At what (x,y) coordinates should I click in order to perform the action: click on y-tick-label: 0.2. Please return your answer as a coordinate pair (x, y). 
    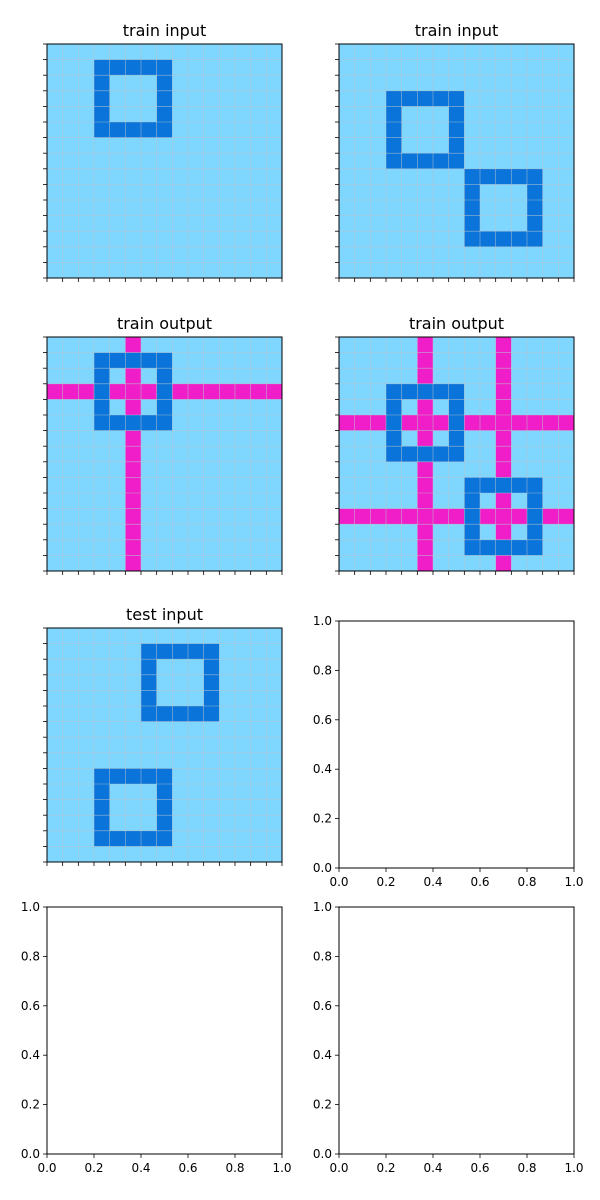
    Looking at the image, I should click on (322, 1105).